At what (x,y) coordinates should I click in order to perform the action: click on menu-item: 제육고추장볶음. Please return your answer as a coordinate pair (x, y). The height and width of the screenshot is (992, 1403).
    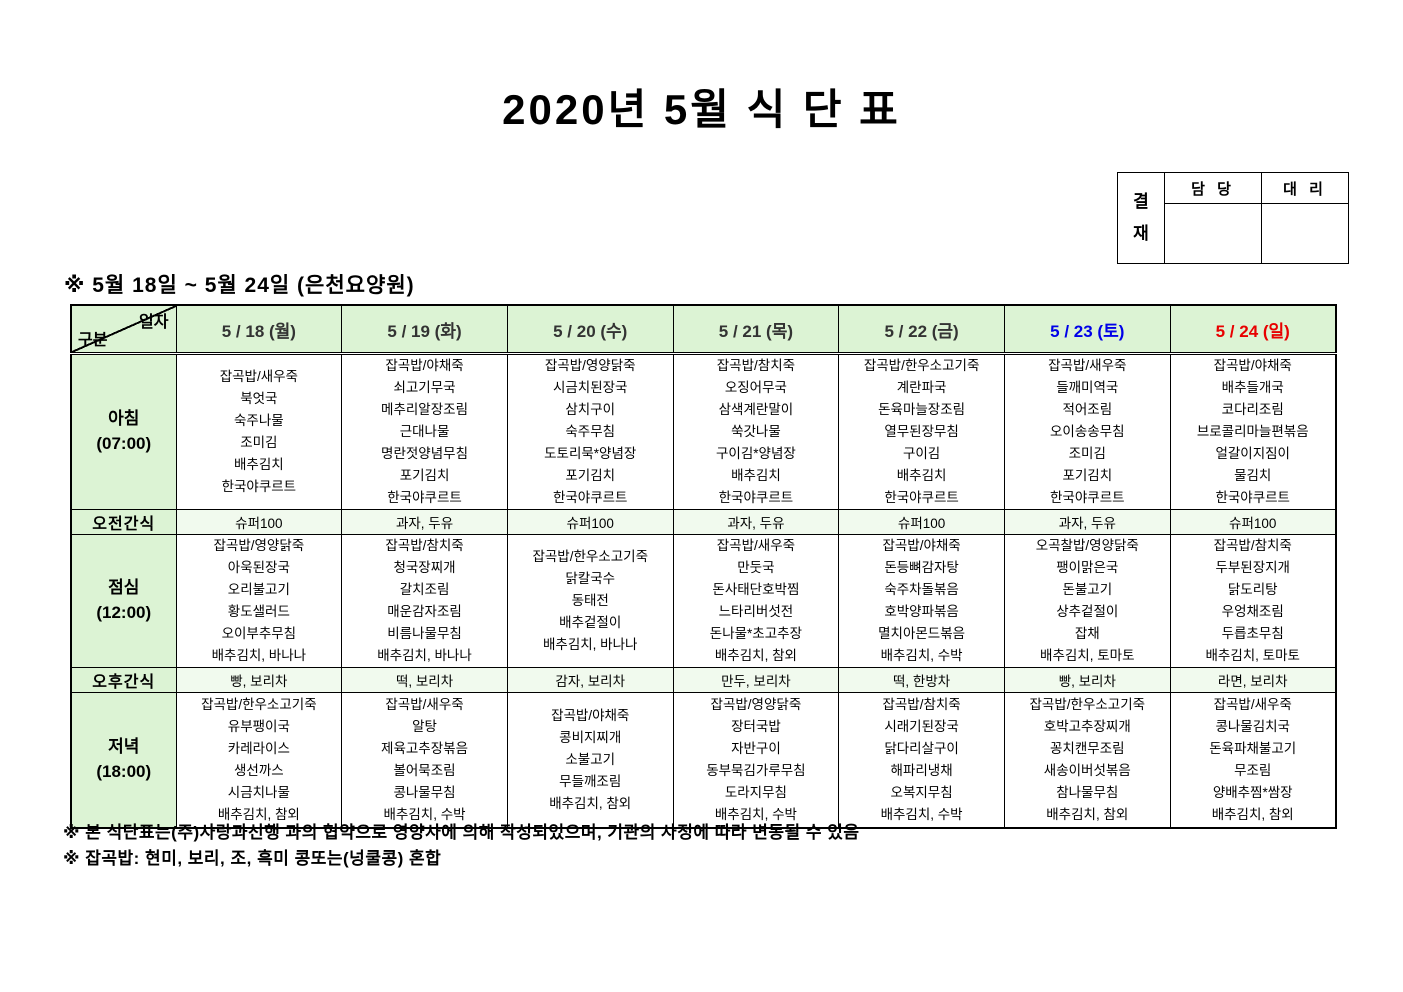
    Looking at the image, I should click on (424, 748).